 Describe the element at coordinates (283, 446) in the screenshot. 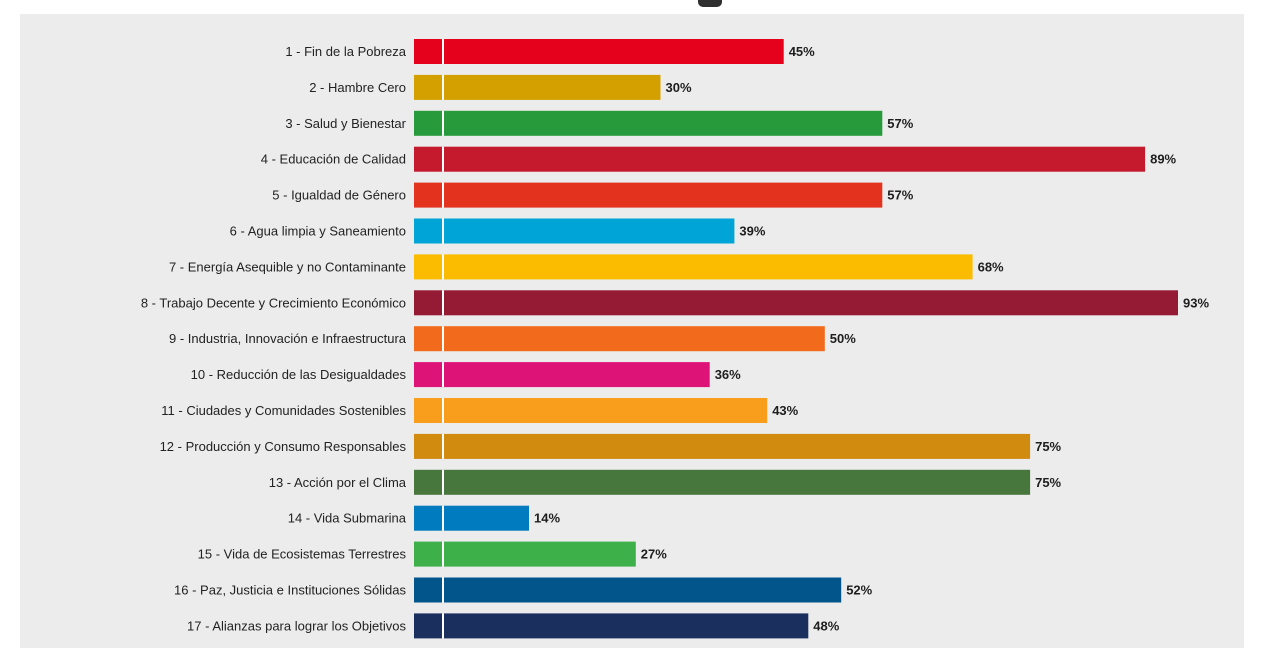

I see `category-label-12: 12 - Producción y Consumo Responsables` at that location.